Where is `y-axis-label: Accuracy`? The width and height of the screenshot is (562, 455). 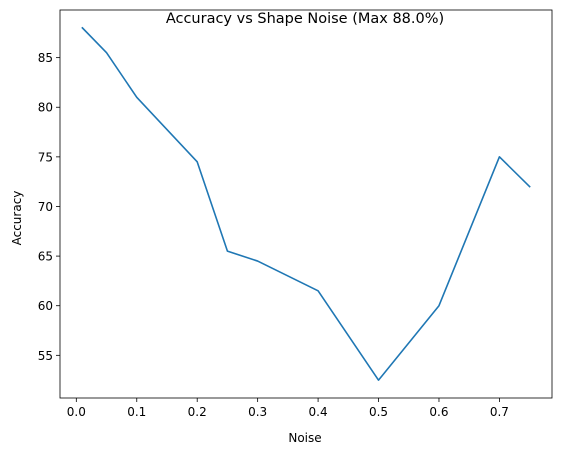
y-axis-label: Accuracy is located at coordinates (17, 218).